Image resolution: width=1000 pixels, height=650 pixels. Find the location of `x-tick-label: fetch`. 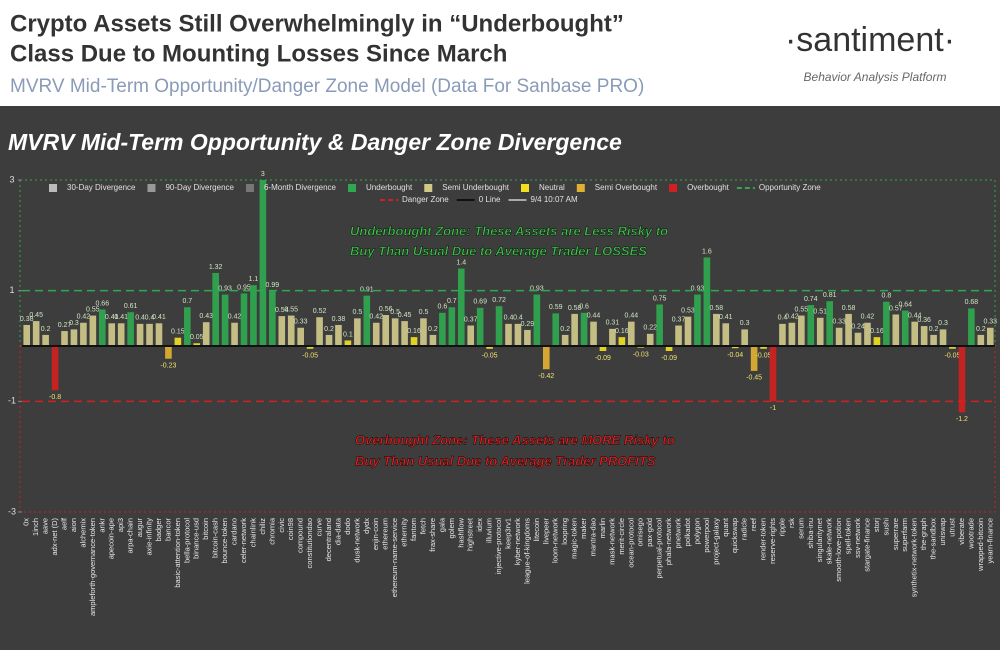

x-tick-label: fetch is located at coordinates (422, 526).